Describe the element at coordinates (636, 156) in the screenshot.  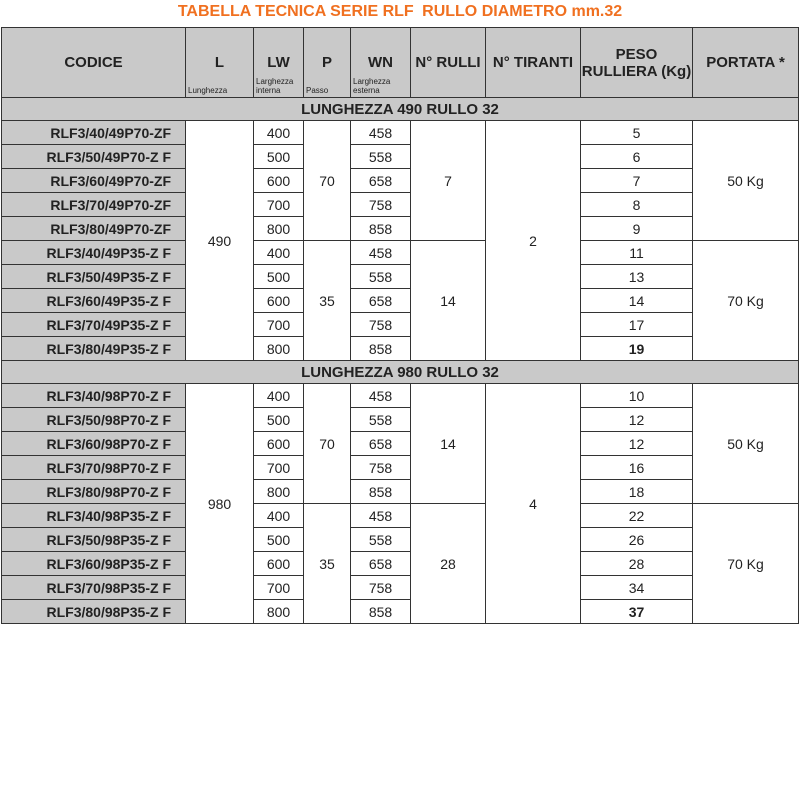
I see `cell-peso: 6` at that location.